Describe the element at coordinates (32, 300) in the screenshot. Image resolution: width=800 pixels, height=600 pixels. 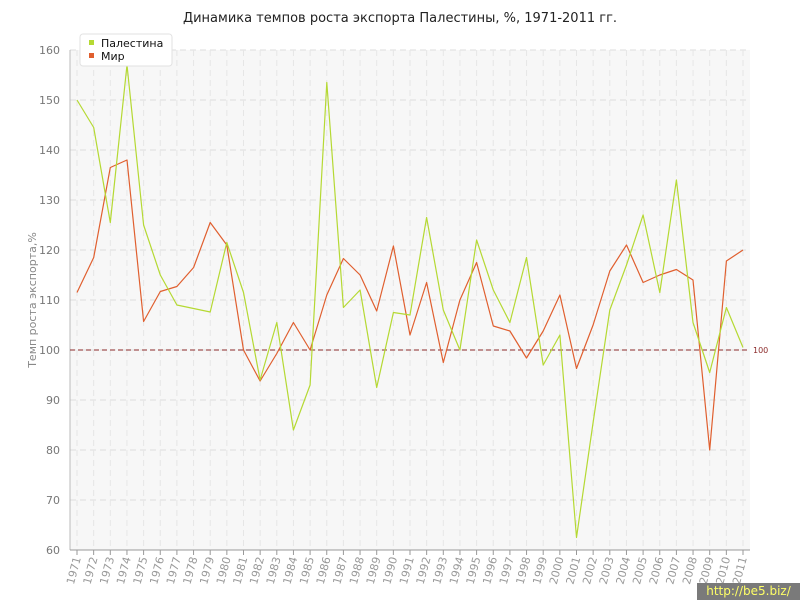
I see `y-axis-label: Темп роста экспорта,%` at that location.